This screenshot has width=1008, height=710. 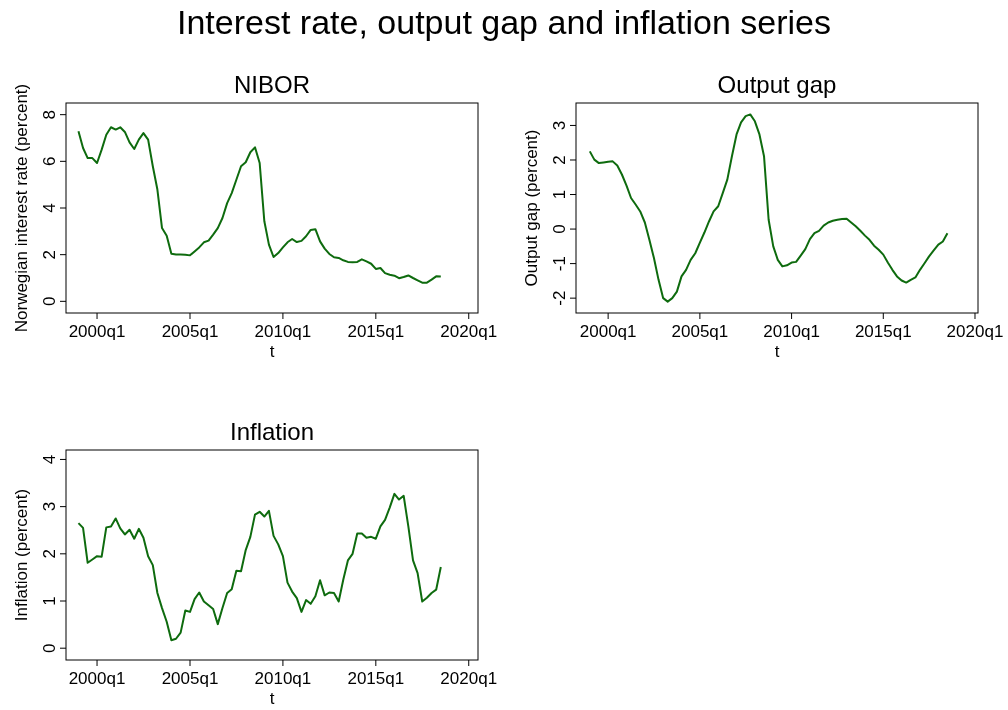 What do you see at coordinates (49, 161) in the screenshot?
I see `y-tick-label: 6` at bounding box center [49, 161].